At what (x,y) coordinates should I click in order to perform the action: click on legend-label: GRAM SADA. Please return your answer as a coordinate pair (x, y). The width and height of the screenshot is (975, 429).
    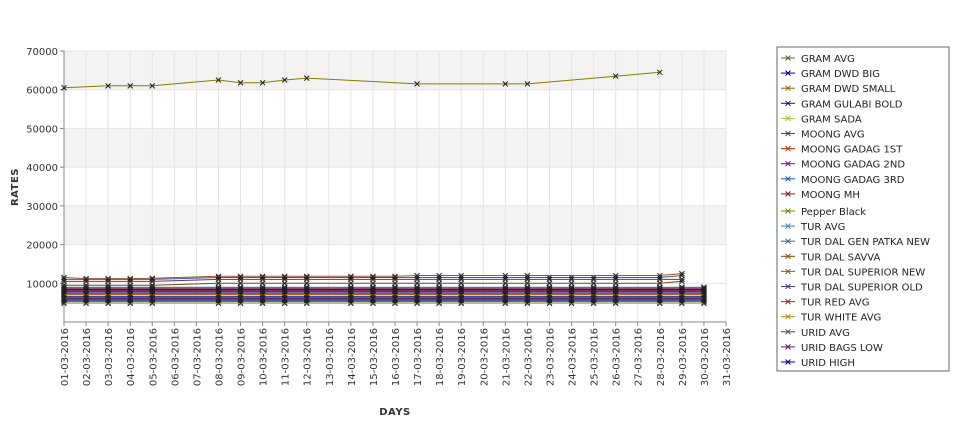
    Looking at the image, I should click on (831, 119).